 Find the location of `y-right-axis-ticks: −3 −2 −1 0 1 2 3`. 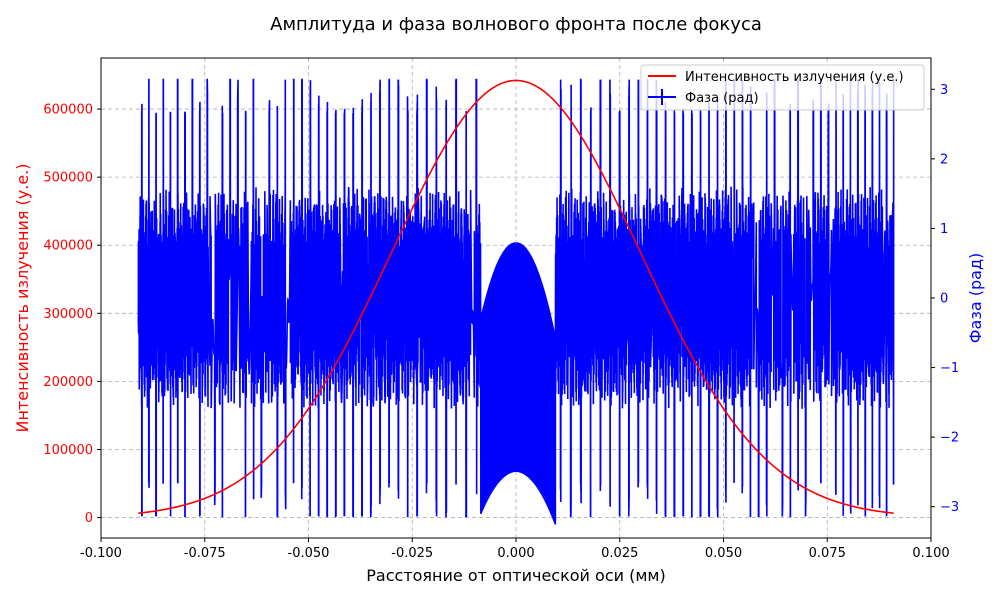

y-right-axis-ticks: −3 −2 −1 0 1 2 3 is located at coordinates (945, 299).